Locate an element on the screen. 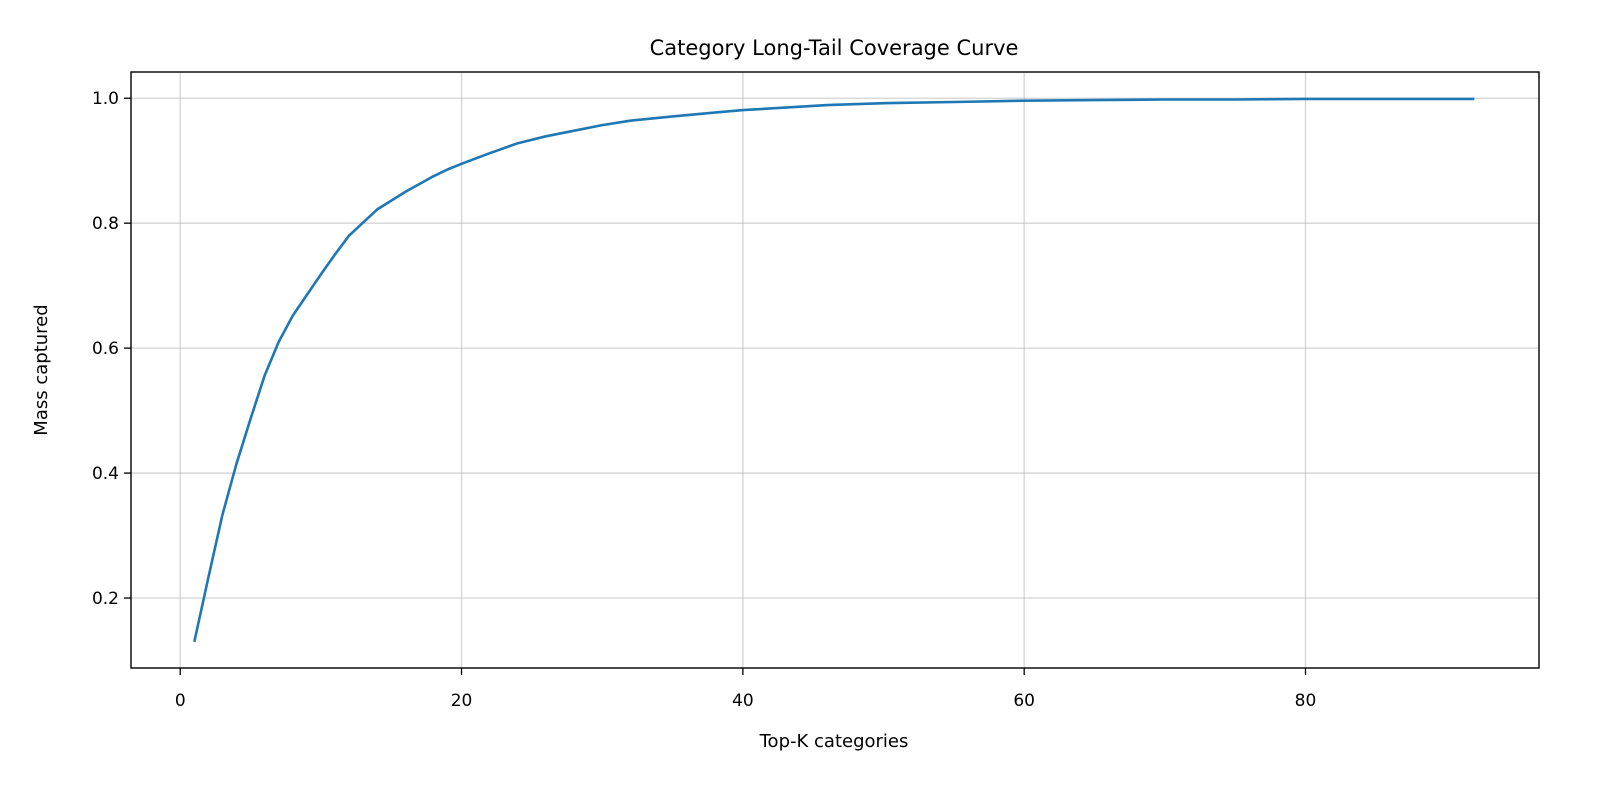  chart-title: Category Long-Tail Coverage Curve is located at coordinates (834, 48).